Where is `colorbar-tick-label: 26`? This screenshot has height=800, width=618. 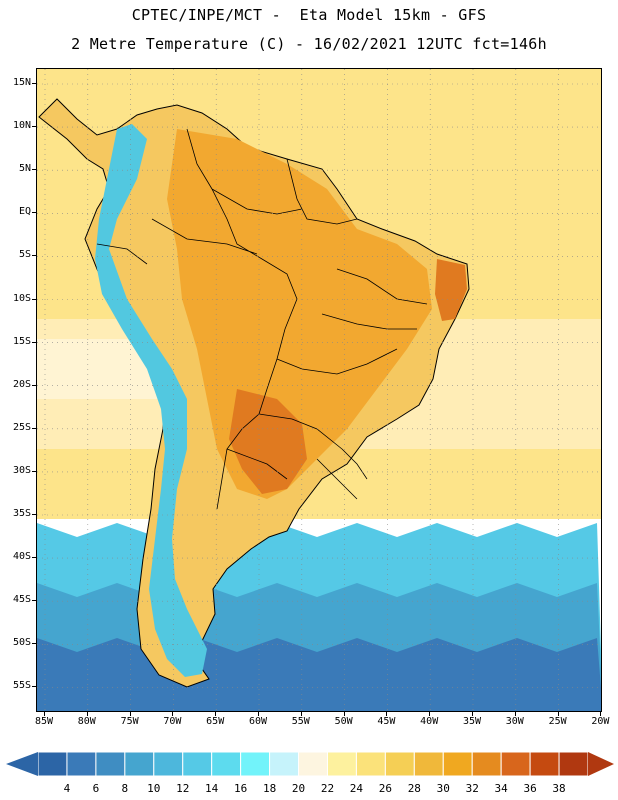 colorbar-tick-label: 26 is located at coordinates (385, 788).